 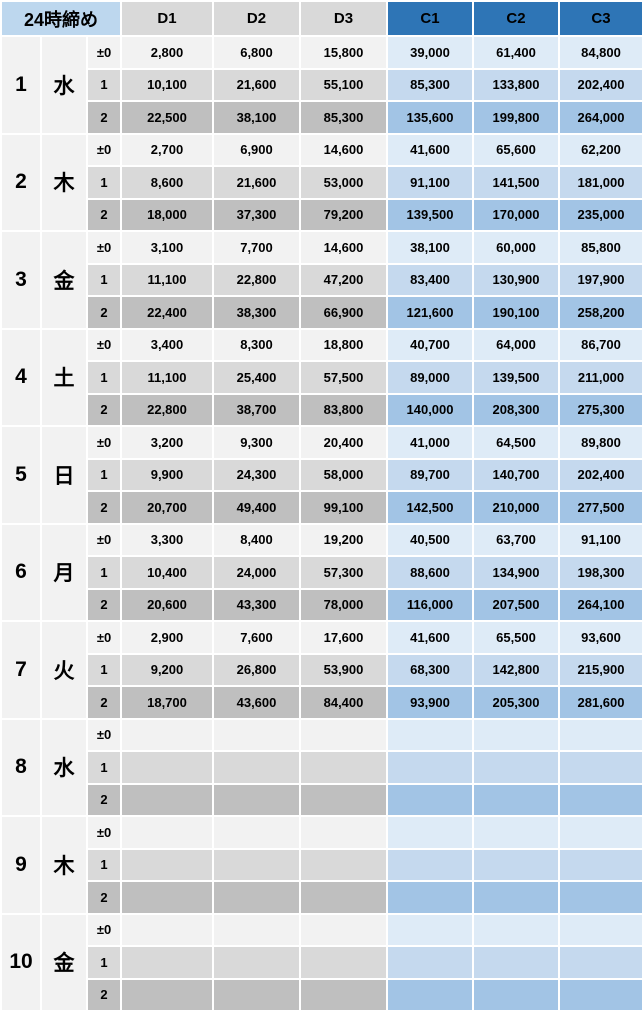 I want to click on cell-c2: 133,800, so click(x=516, y=84).